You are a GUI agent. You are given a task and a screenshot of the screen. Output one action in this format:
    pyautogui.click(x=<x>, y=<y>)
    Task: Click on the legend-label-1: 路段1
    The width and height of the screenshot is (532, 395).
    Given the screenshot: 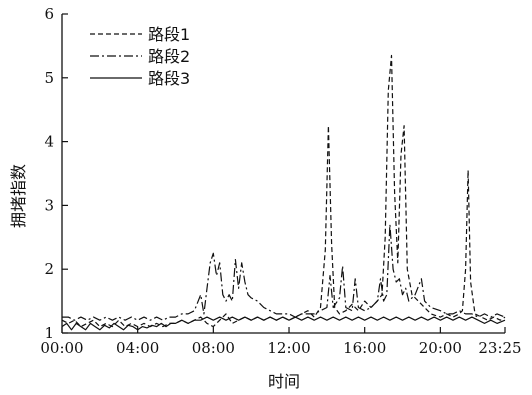 What is the action you would take?
    pyautogui.click(x=169, y=34)
    